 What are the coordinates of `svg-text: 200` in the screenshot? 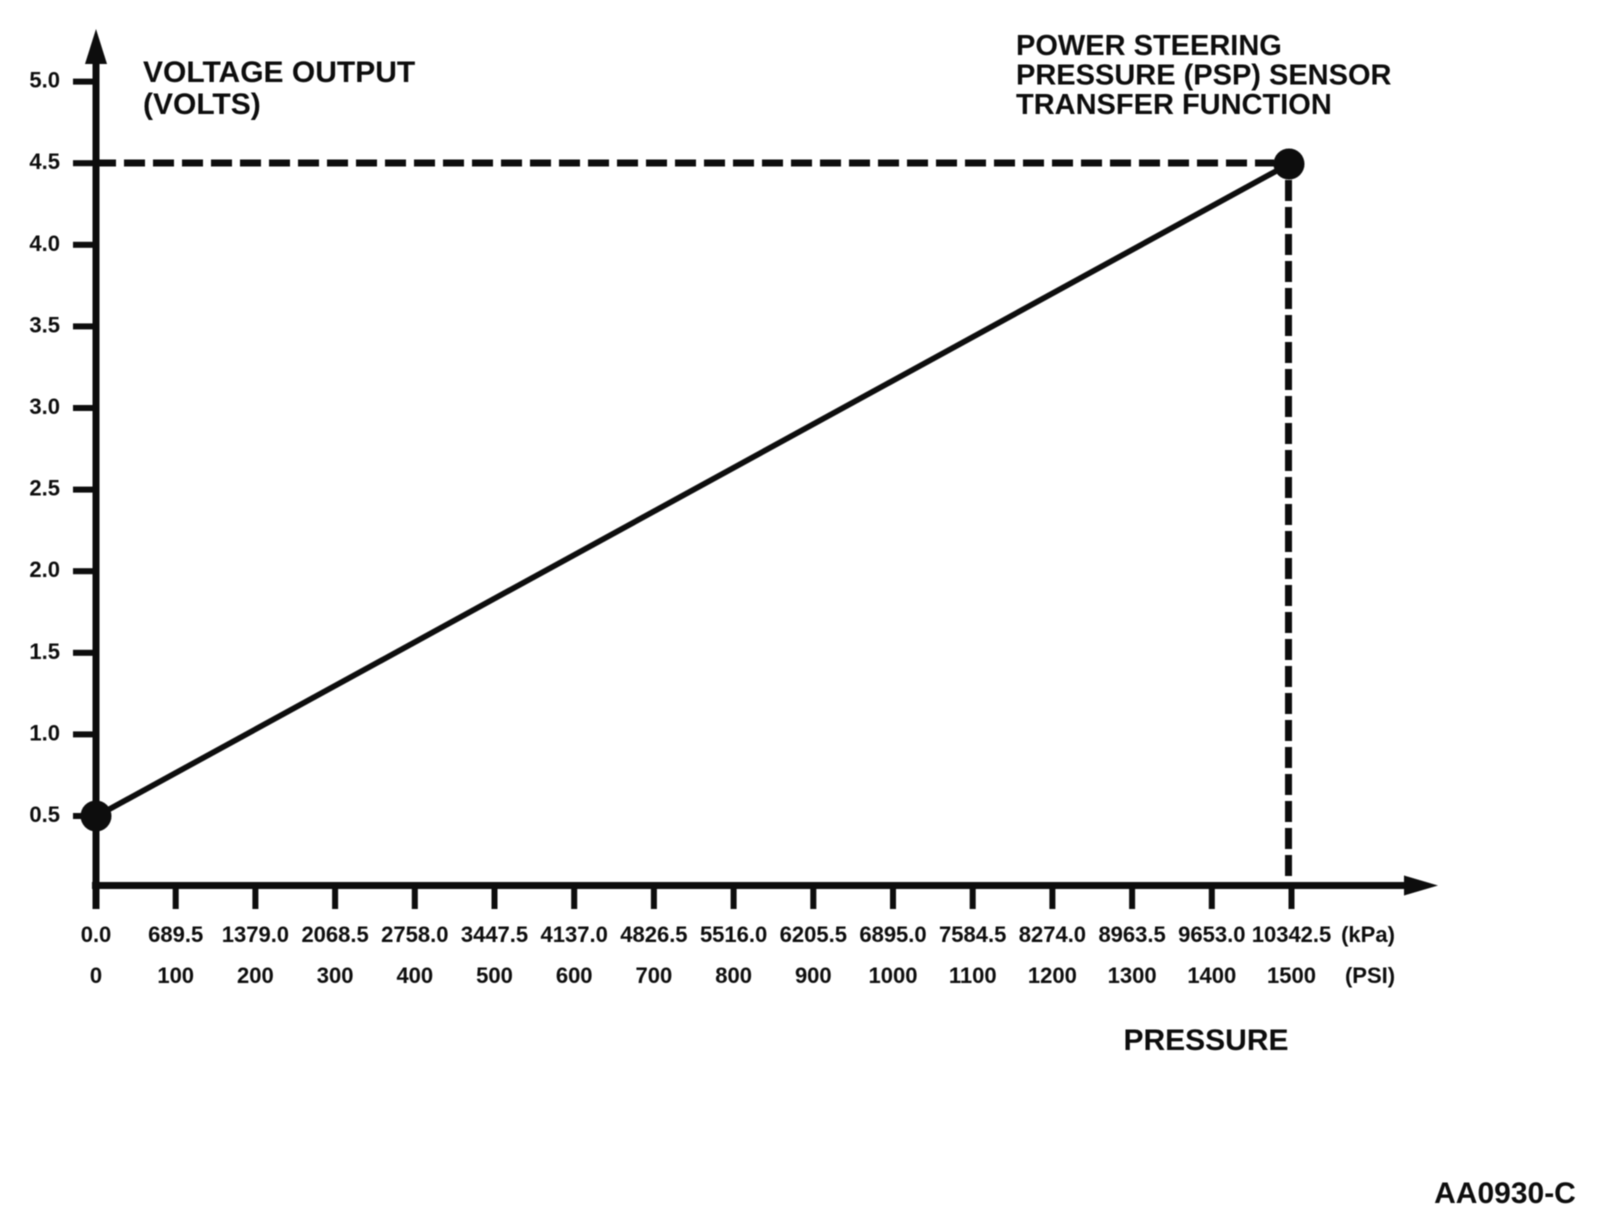 It's located at (255, 975).